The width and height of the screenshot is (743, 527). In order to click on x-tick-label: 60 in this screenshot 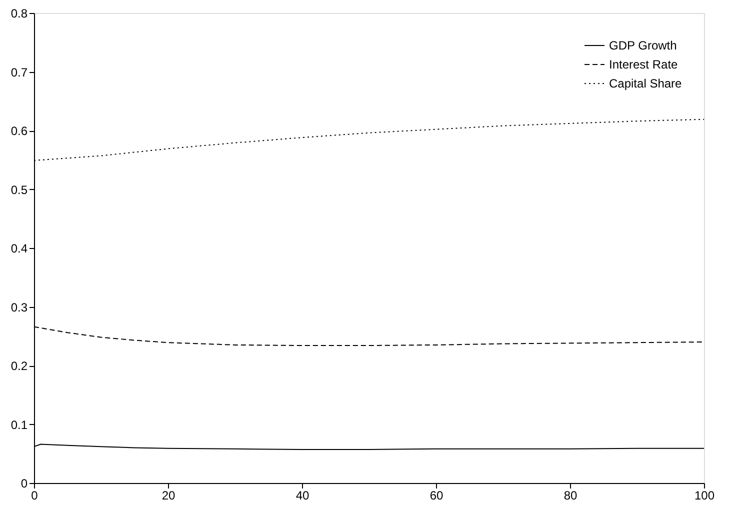, I will do `click(437, 495)`.